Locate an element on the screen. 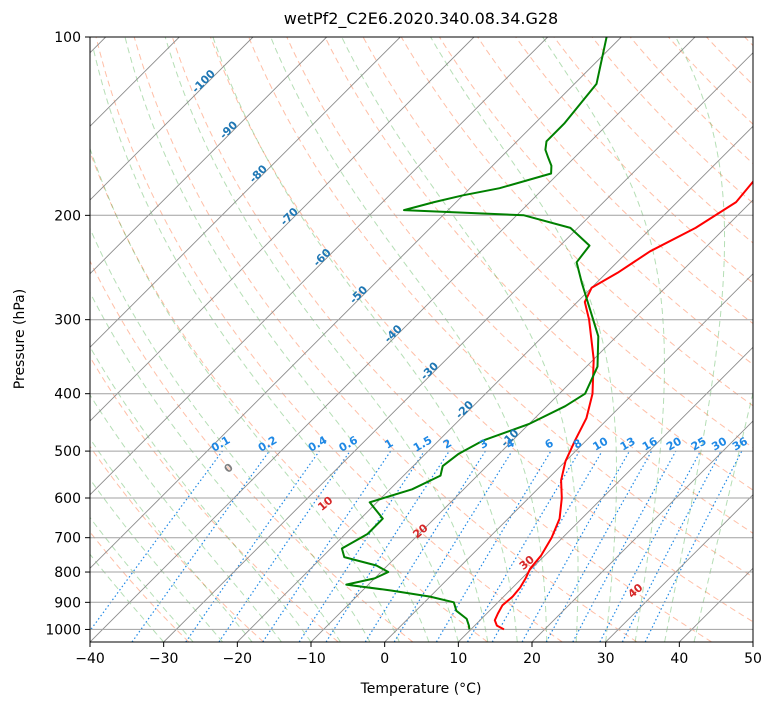  x-tick-label: 40 is located at coordinates (679, 659).